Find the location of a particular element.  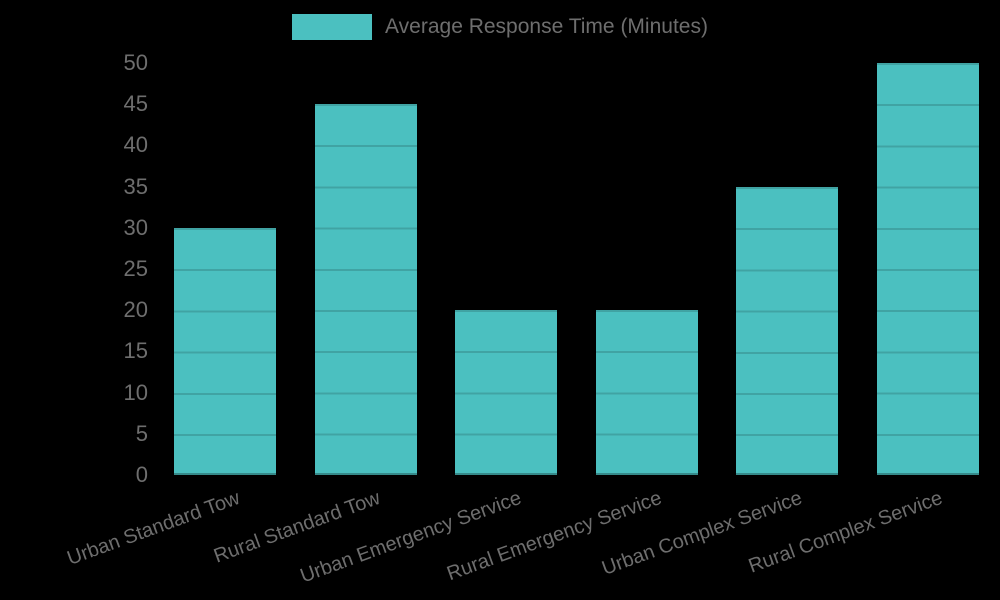

bar-urban-complex-service is located at coordinates (787, 330).